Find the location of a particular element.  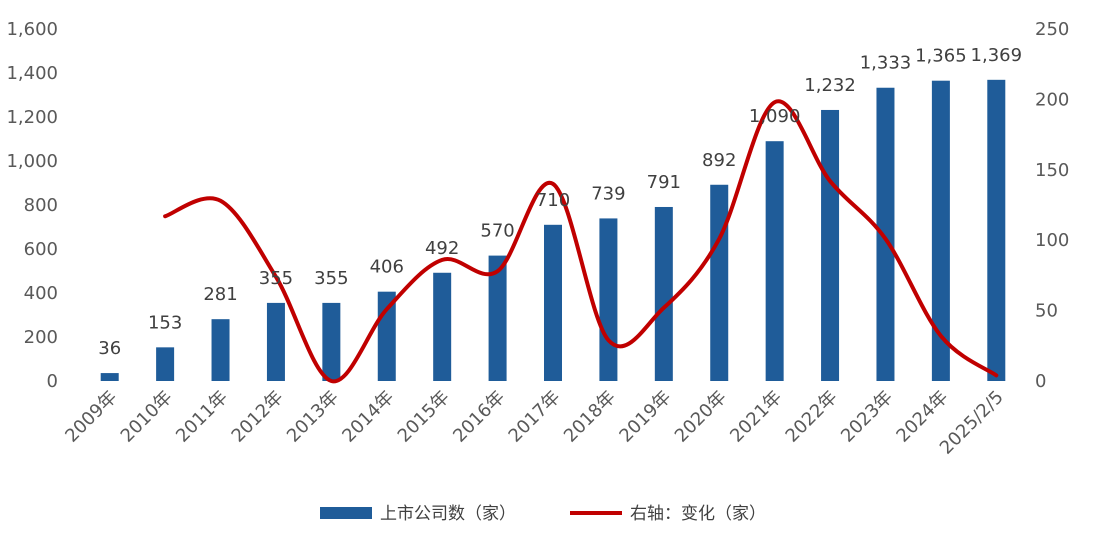

left-axis-tick-label: 1,200 is located at coordinates (32, 117).